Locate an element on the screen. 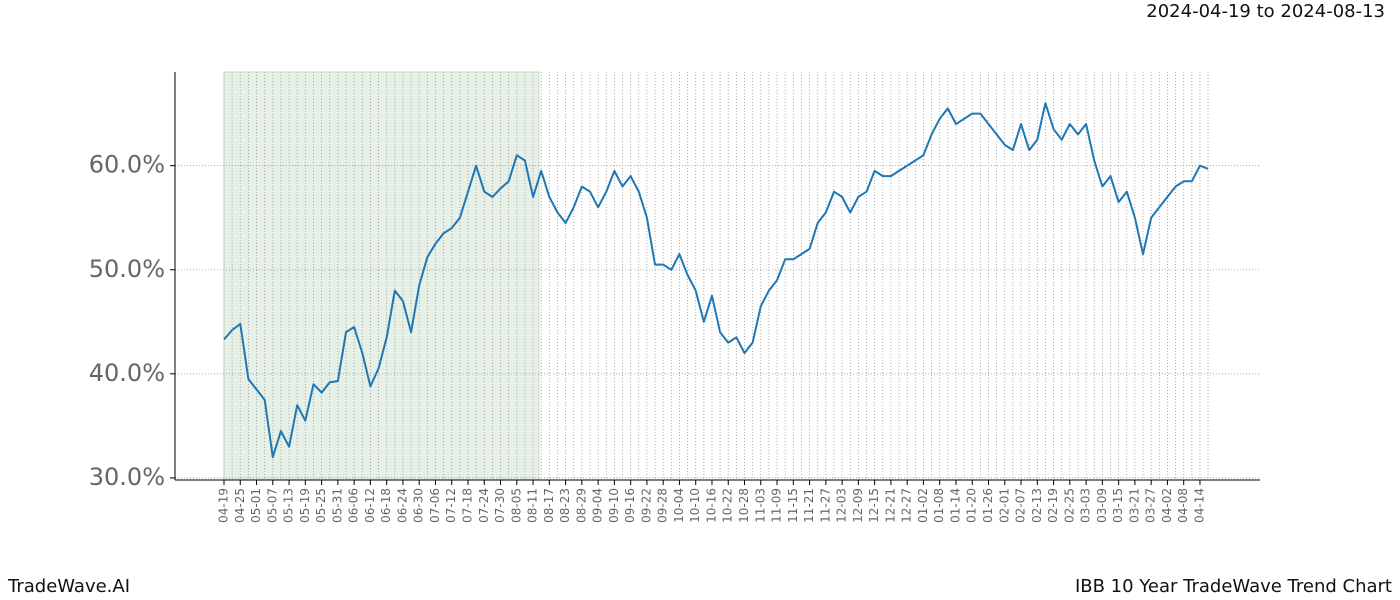 This screenshot has height=600, width=1400. x-tick-label: 03-27 is located at coordinates (1151, 505).